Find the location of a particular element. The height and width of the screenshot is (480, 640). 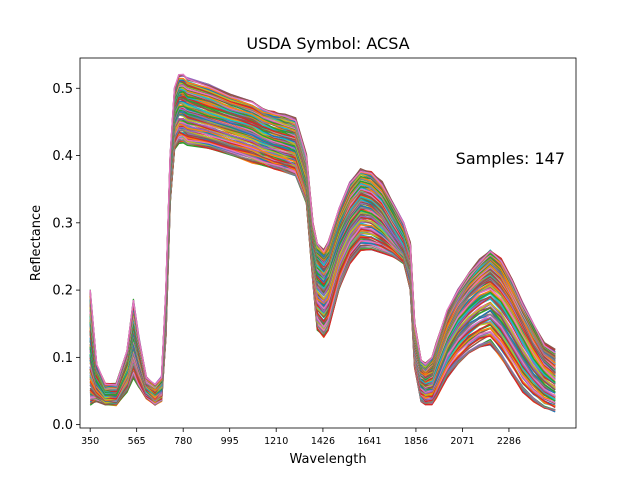

x-tick-label: 565 is located at coordinates (137, 441).